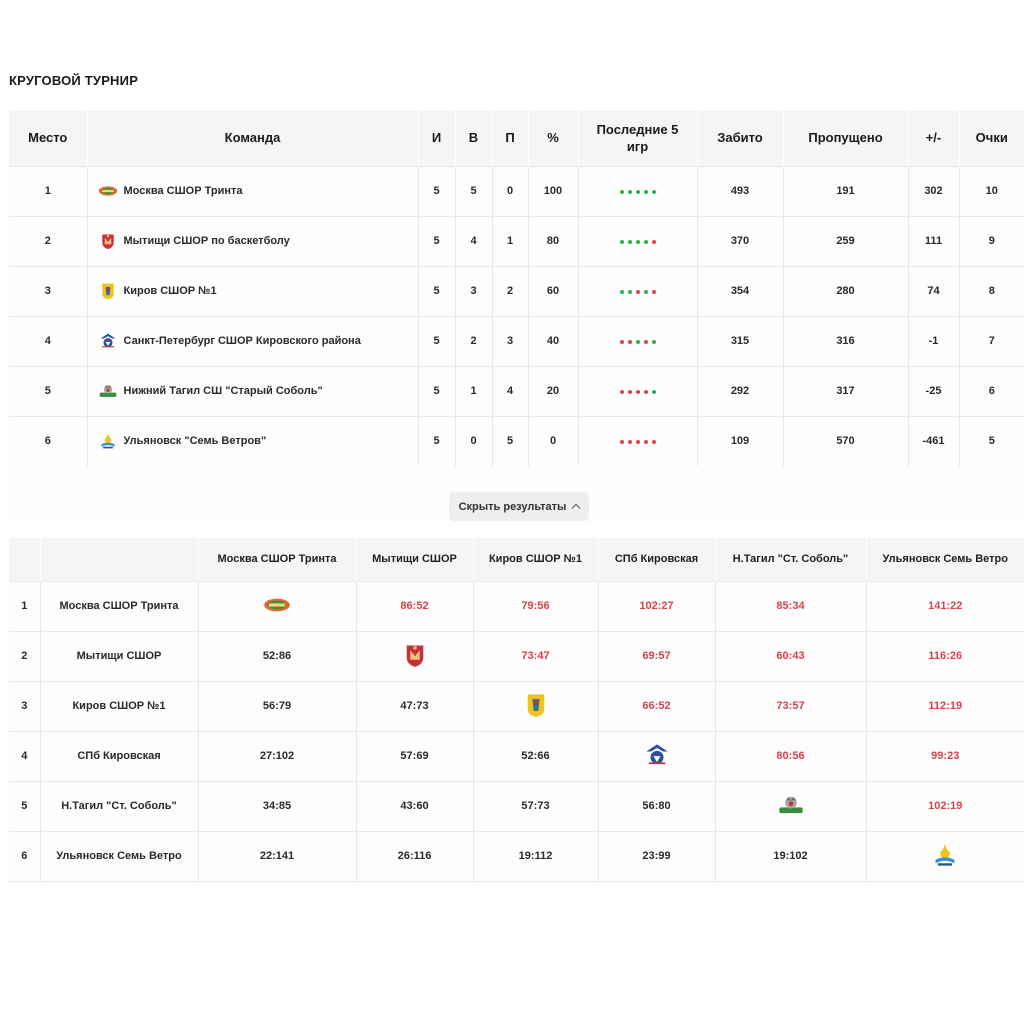  Describe the element at coordinates (536, 856) in the screenshot. I see `score-cell: 19:112` at that location.